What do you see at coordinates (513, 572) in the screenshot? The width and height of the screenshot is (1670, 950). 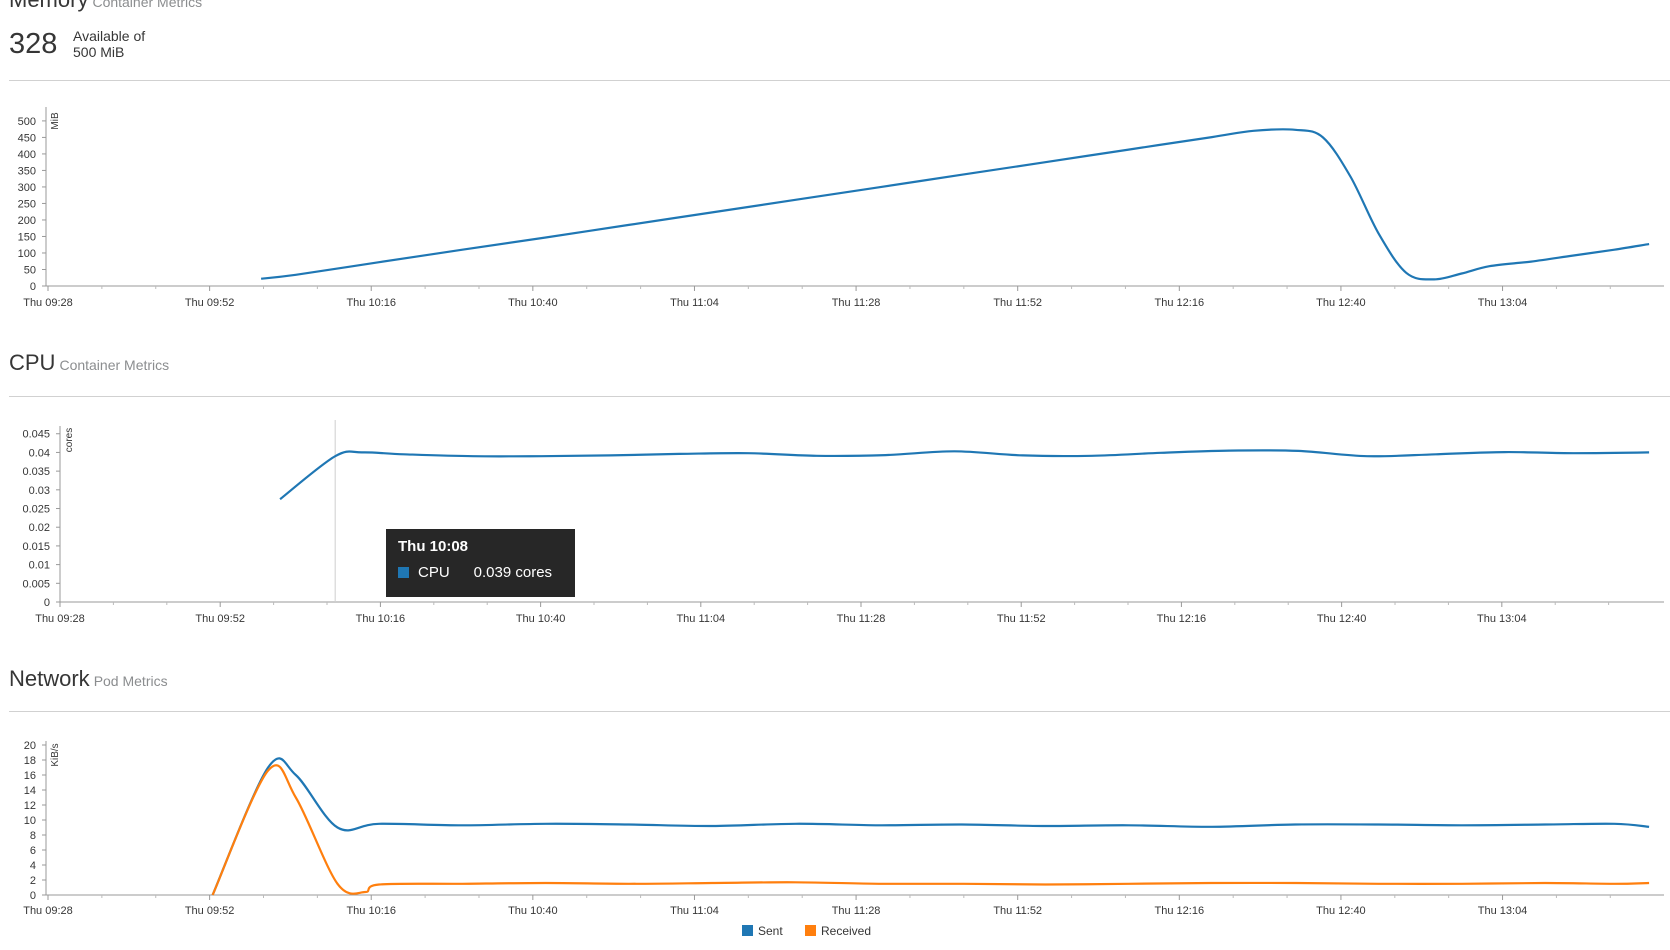 I see `tooltip-value: 0.039 cores` at bounding box center [513, 572].